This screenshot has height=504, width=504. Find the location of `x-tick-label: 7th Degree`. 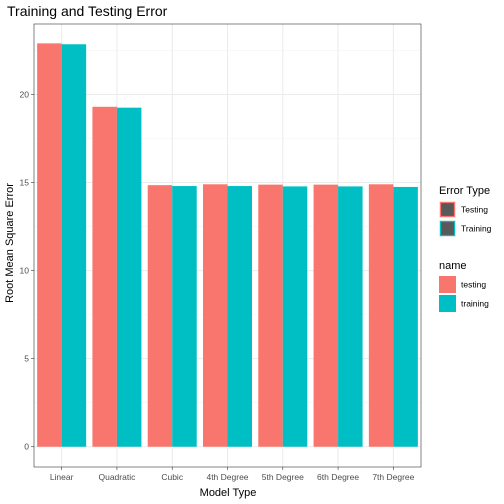

x-tick-label: 7th Degree is located at coordinates (393, 477).